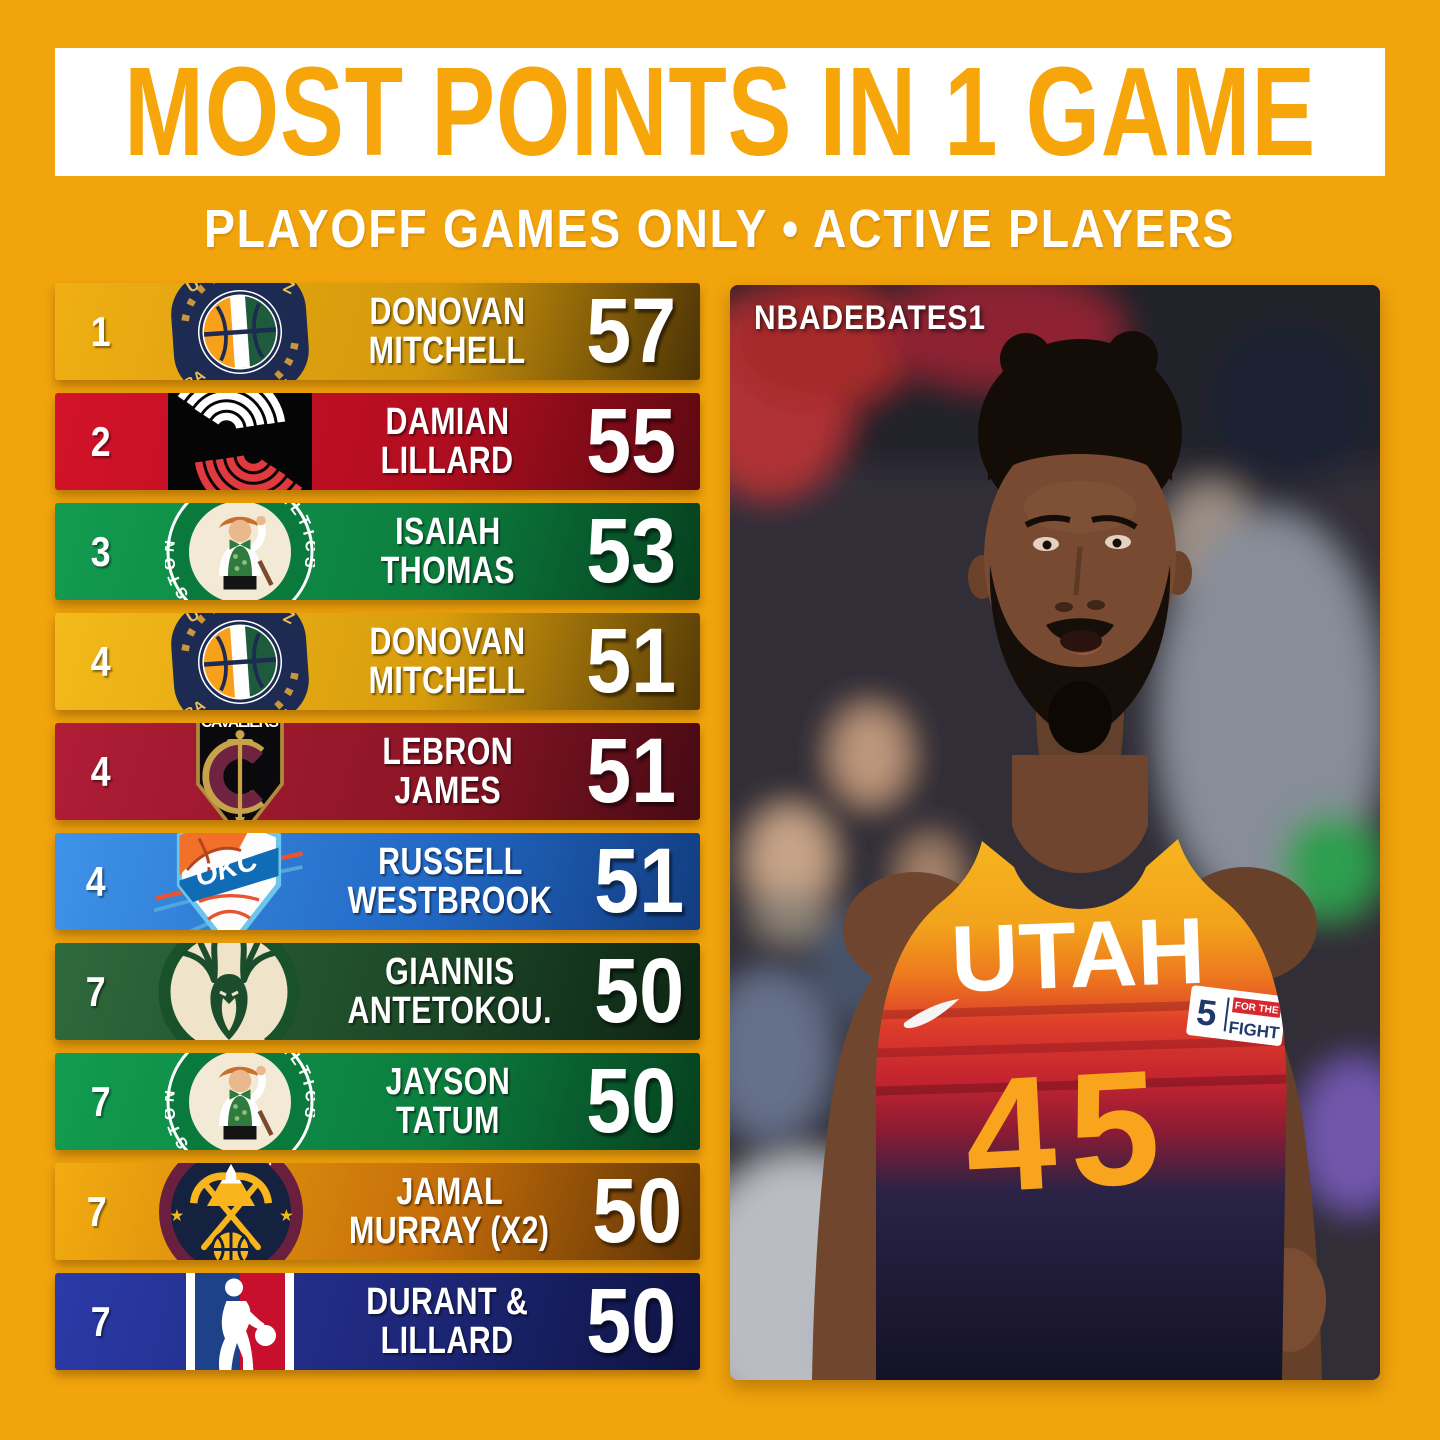  I want to click on leaderboard-row: 7 D R N S ★ ★, so click(377, 1211).